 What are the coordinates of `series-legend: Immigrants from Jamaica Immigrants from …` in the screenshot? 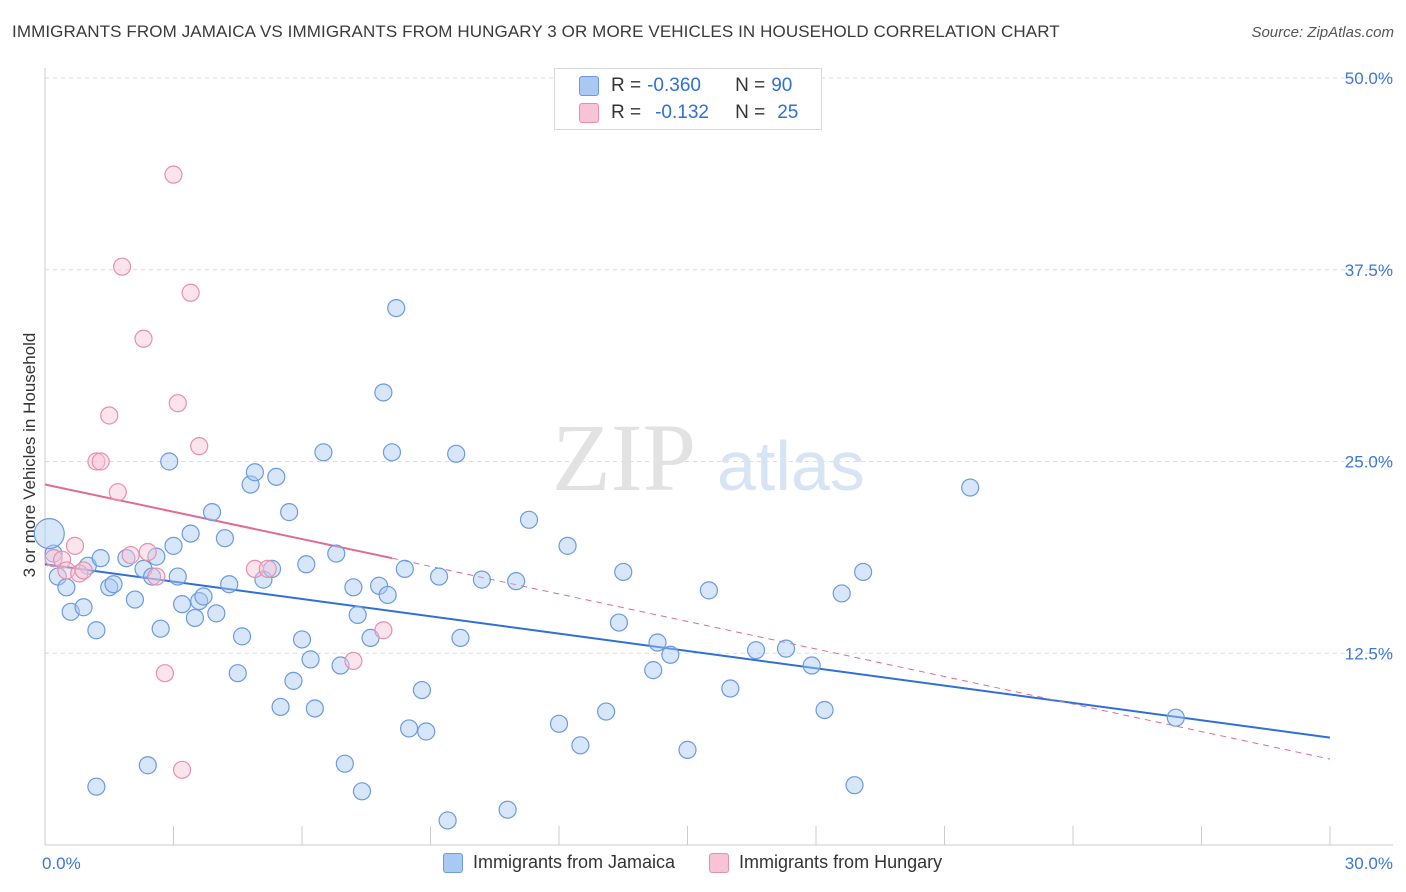 It's located at (692, 862).